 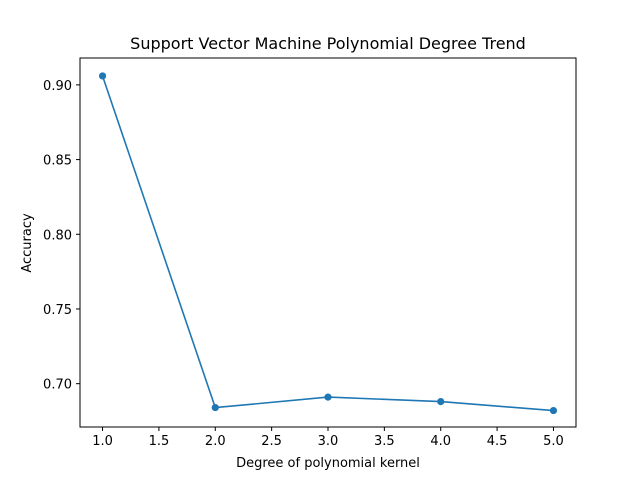 What do you see at coordinates (57, 161) in the screenshot?
I see `y-tick-label: 0.85` at bounding box center [57, 161].